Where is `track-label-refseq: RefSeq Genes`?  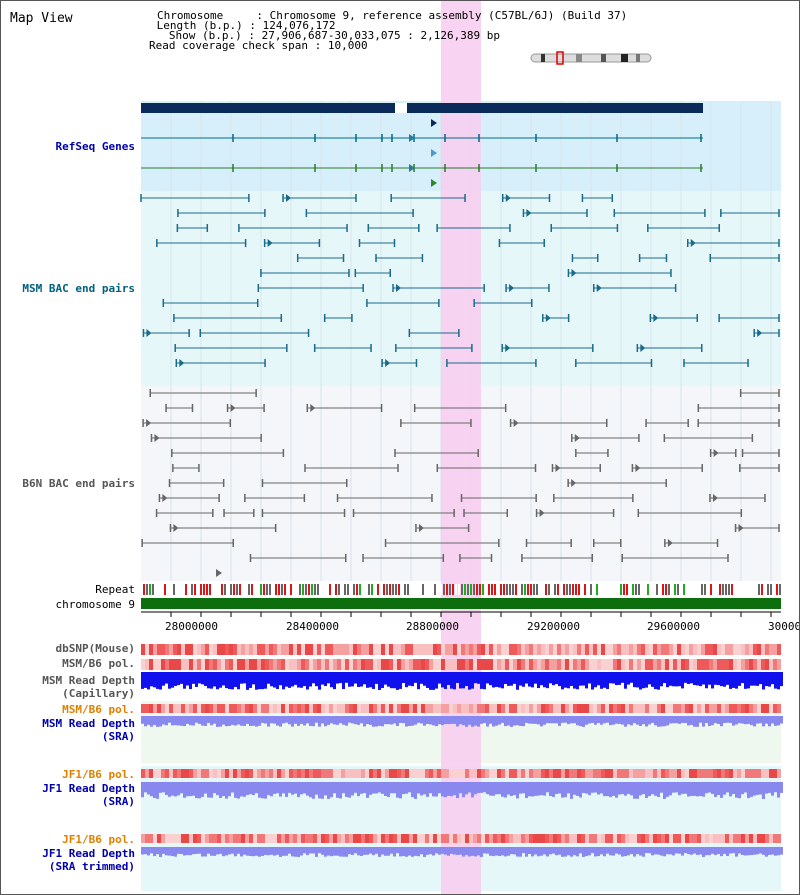
track-label-refseq: RefSeq Genes is located at coordinates (95, 146).